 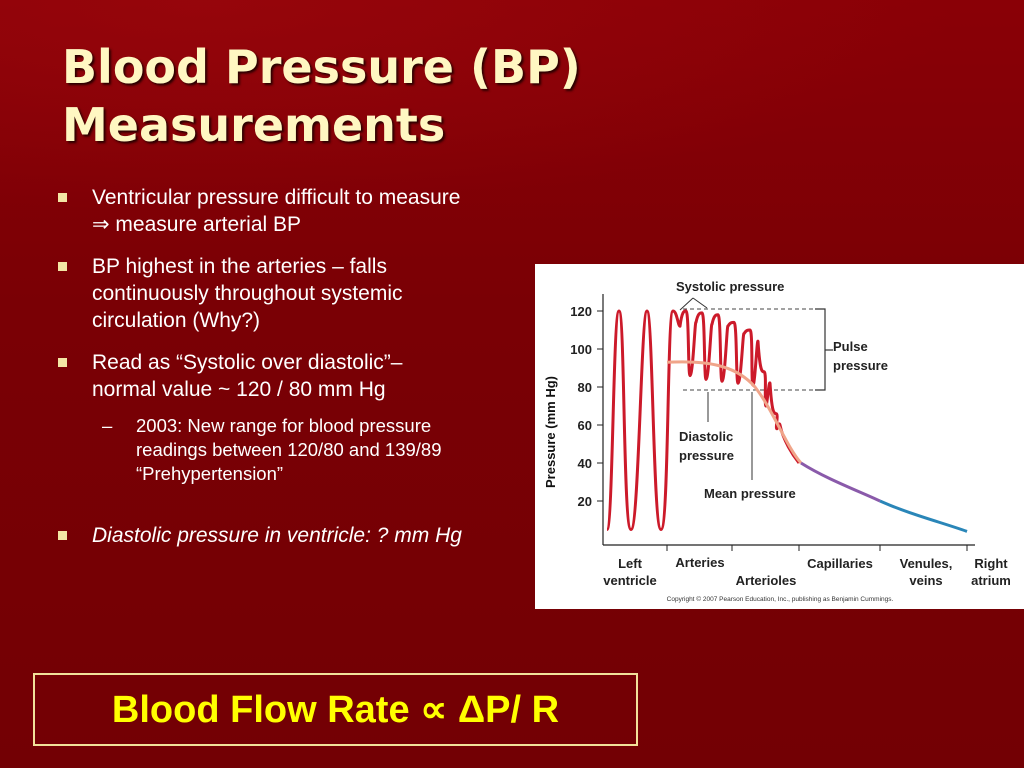 I want to click on mean-pressure-line, so click(x=734, y=412).